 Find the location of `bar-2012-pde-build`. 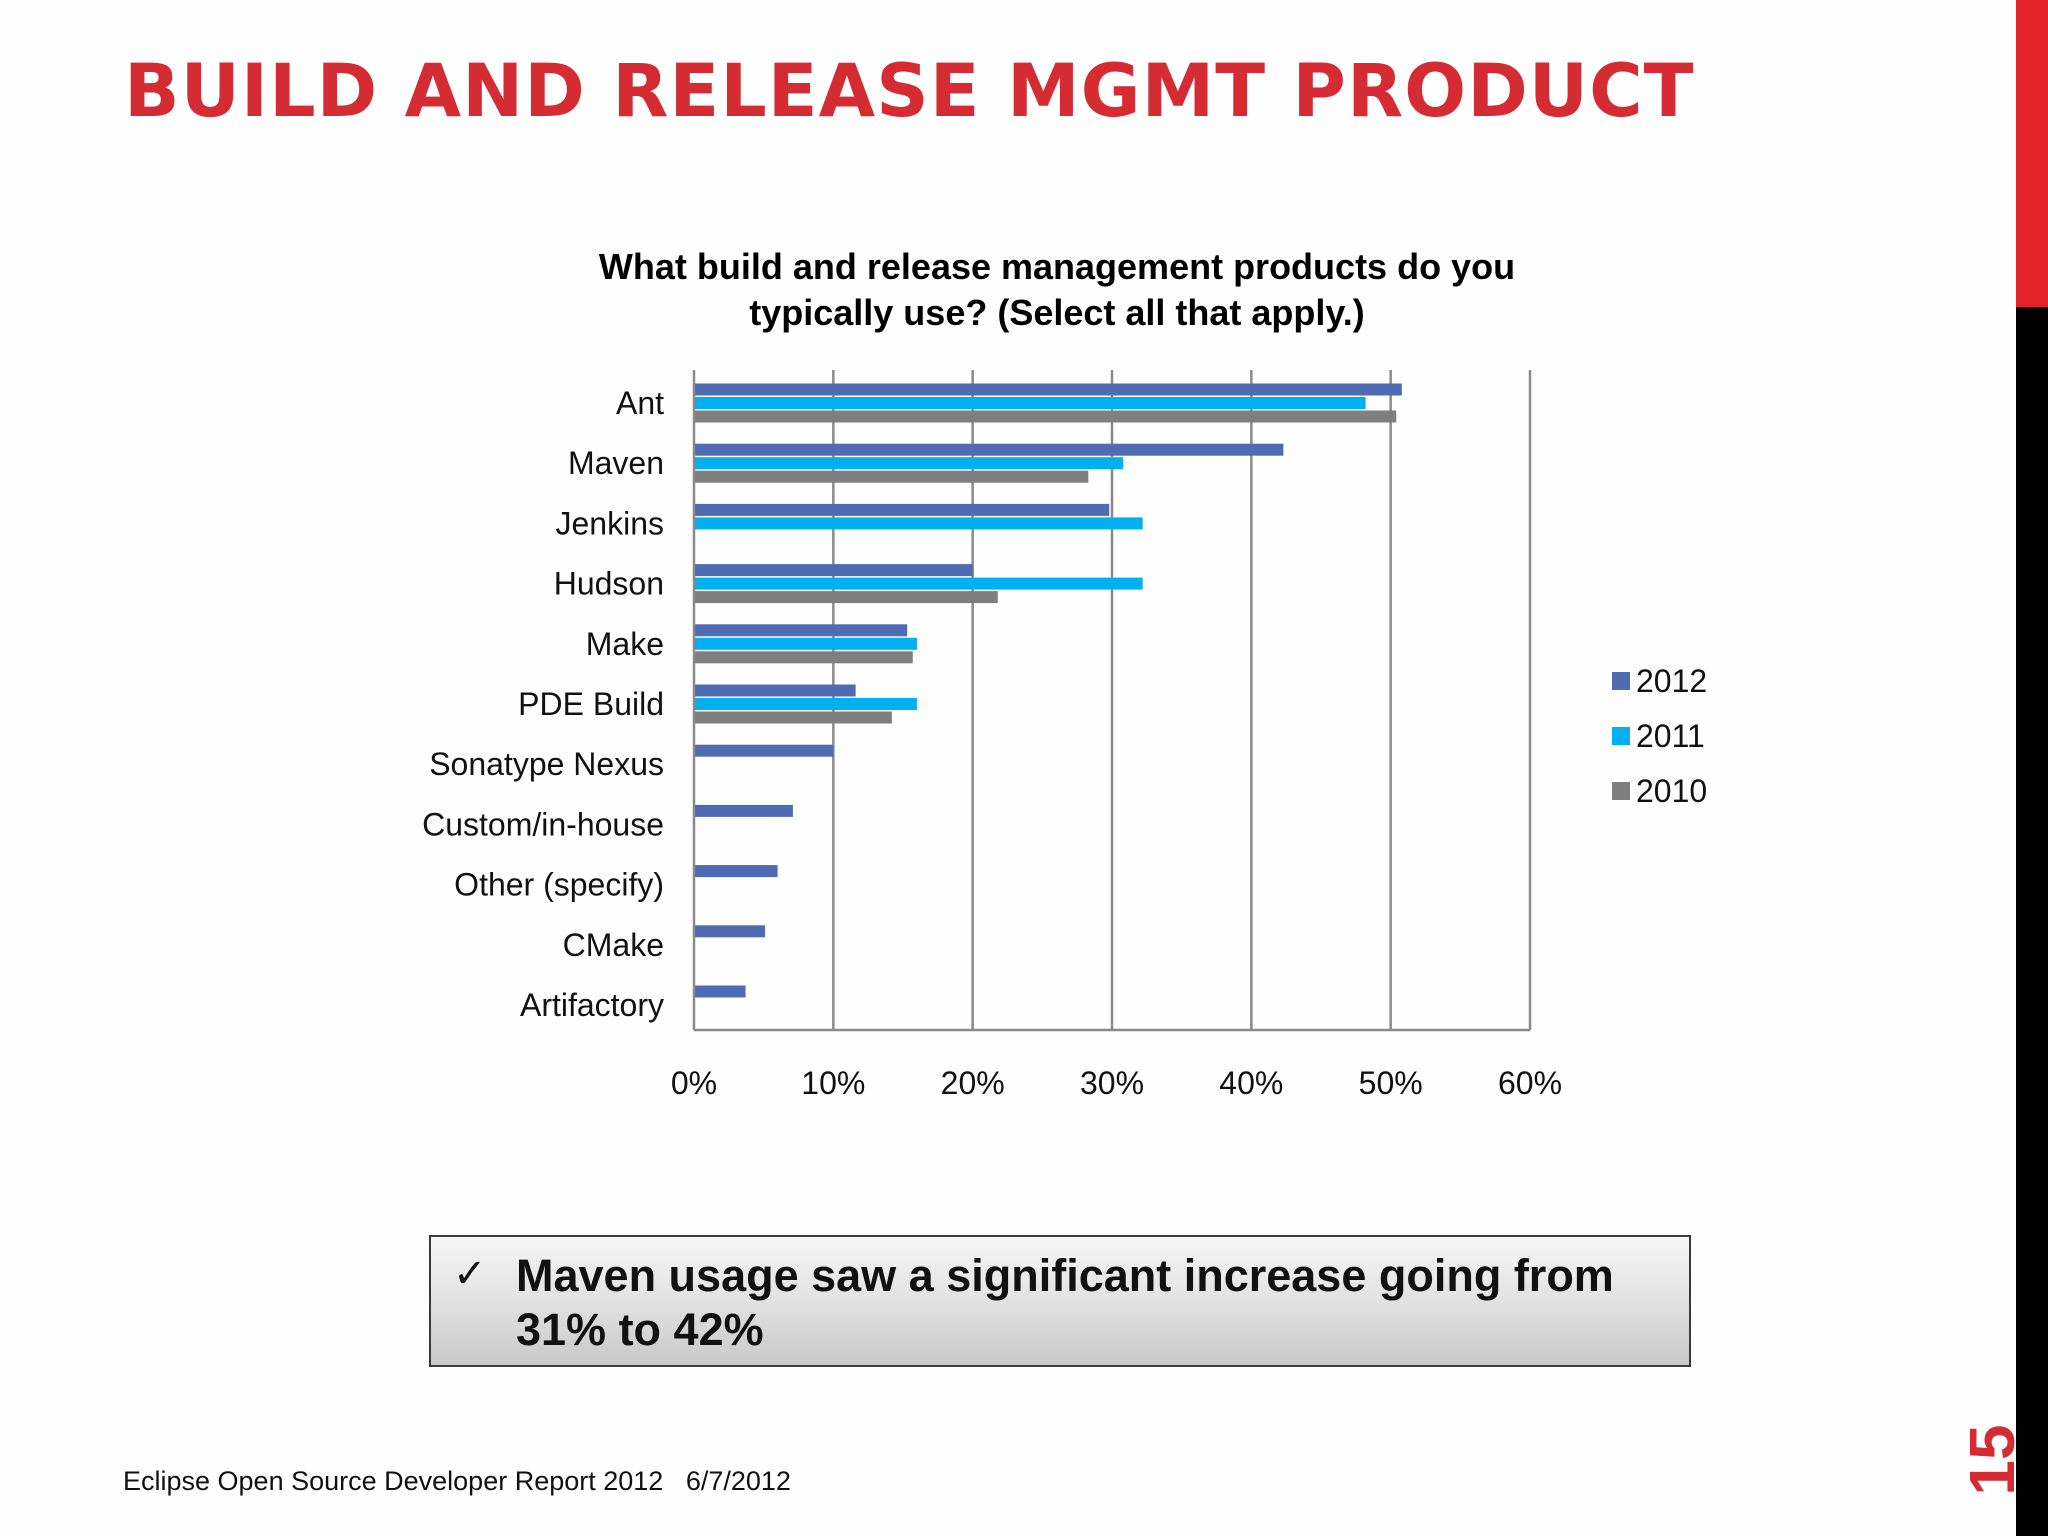

bar-2012-pde-build is located at coordinates (775, 690).